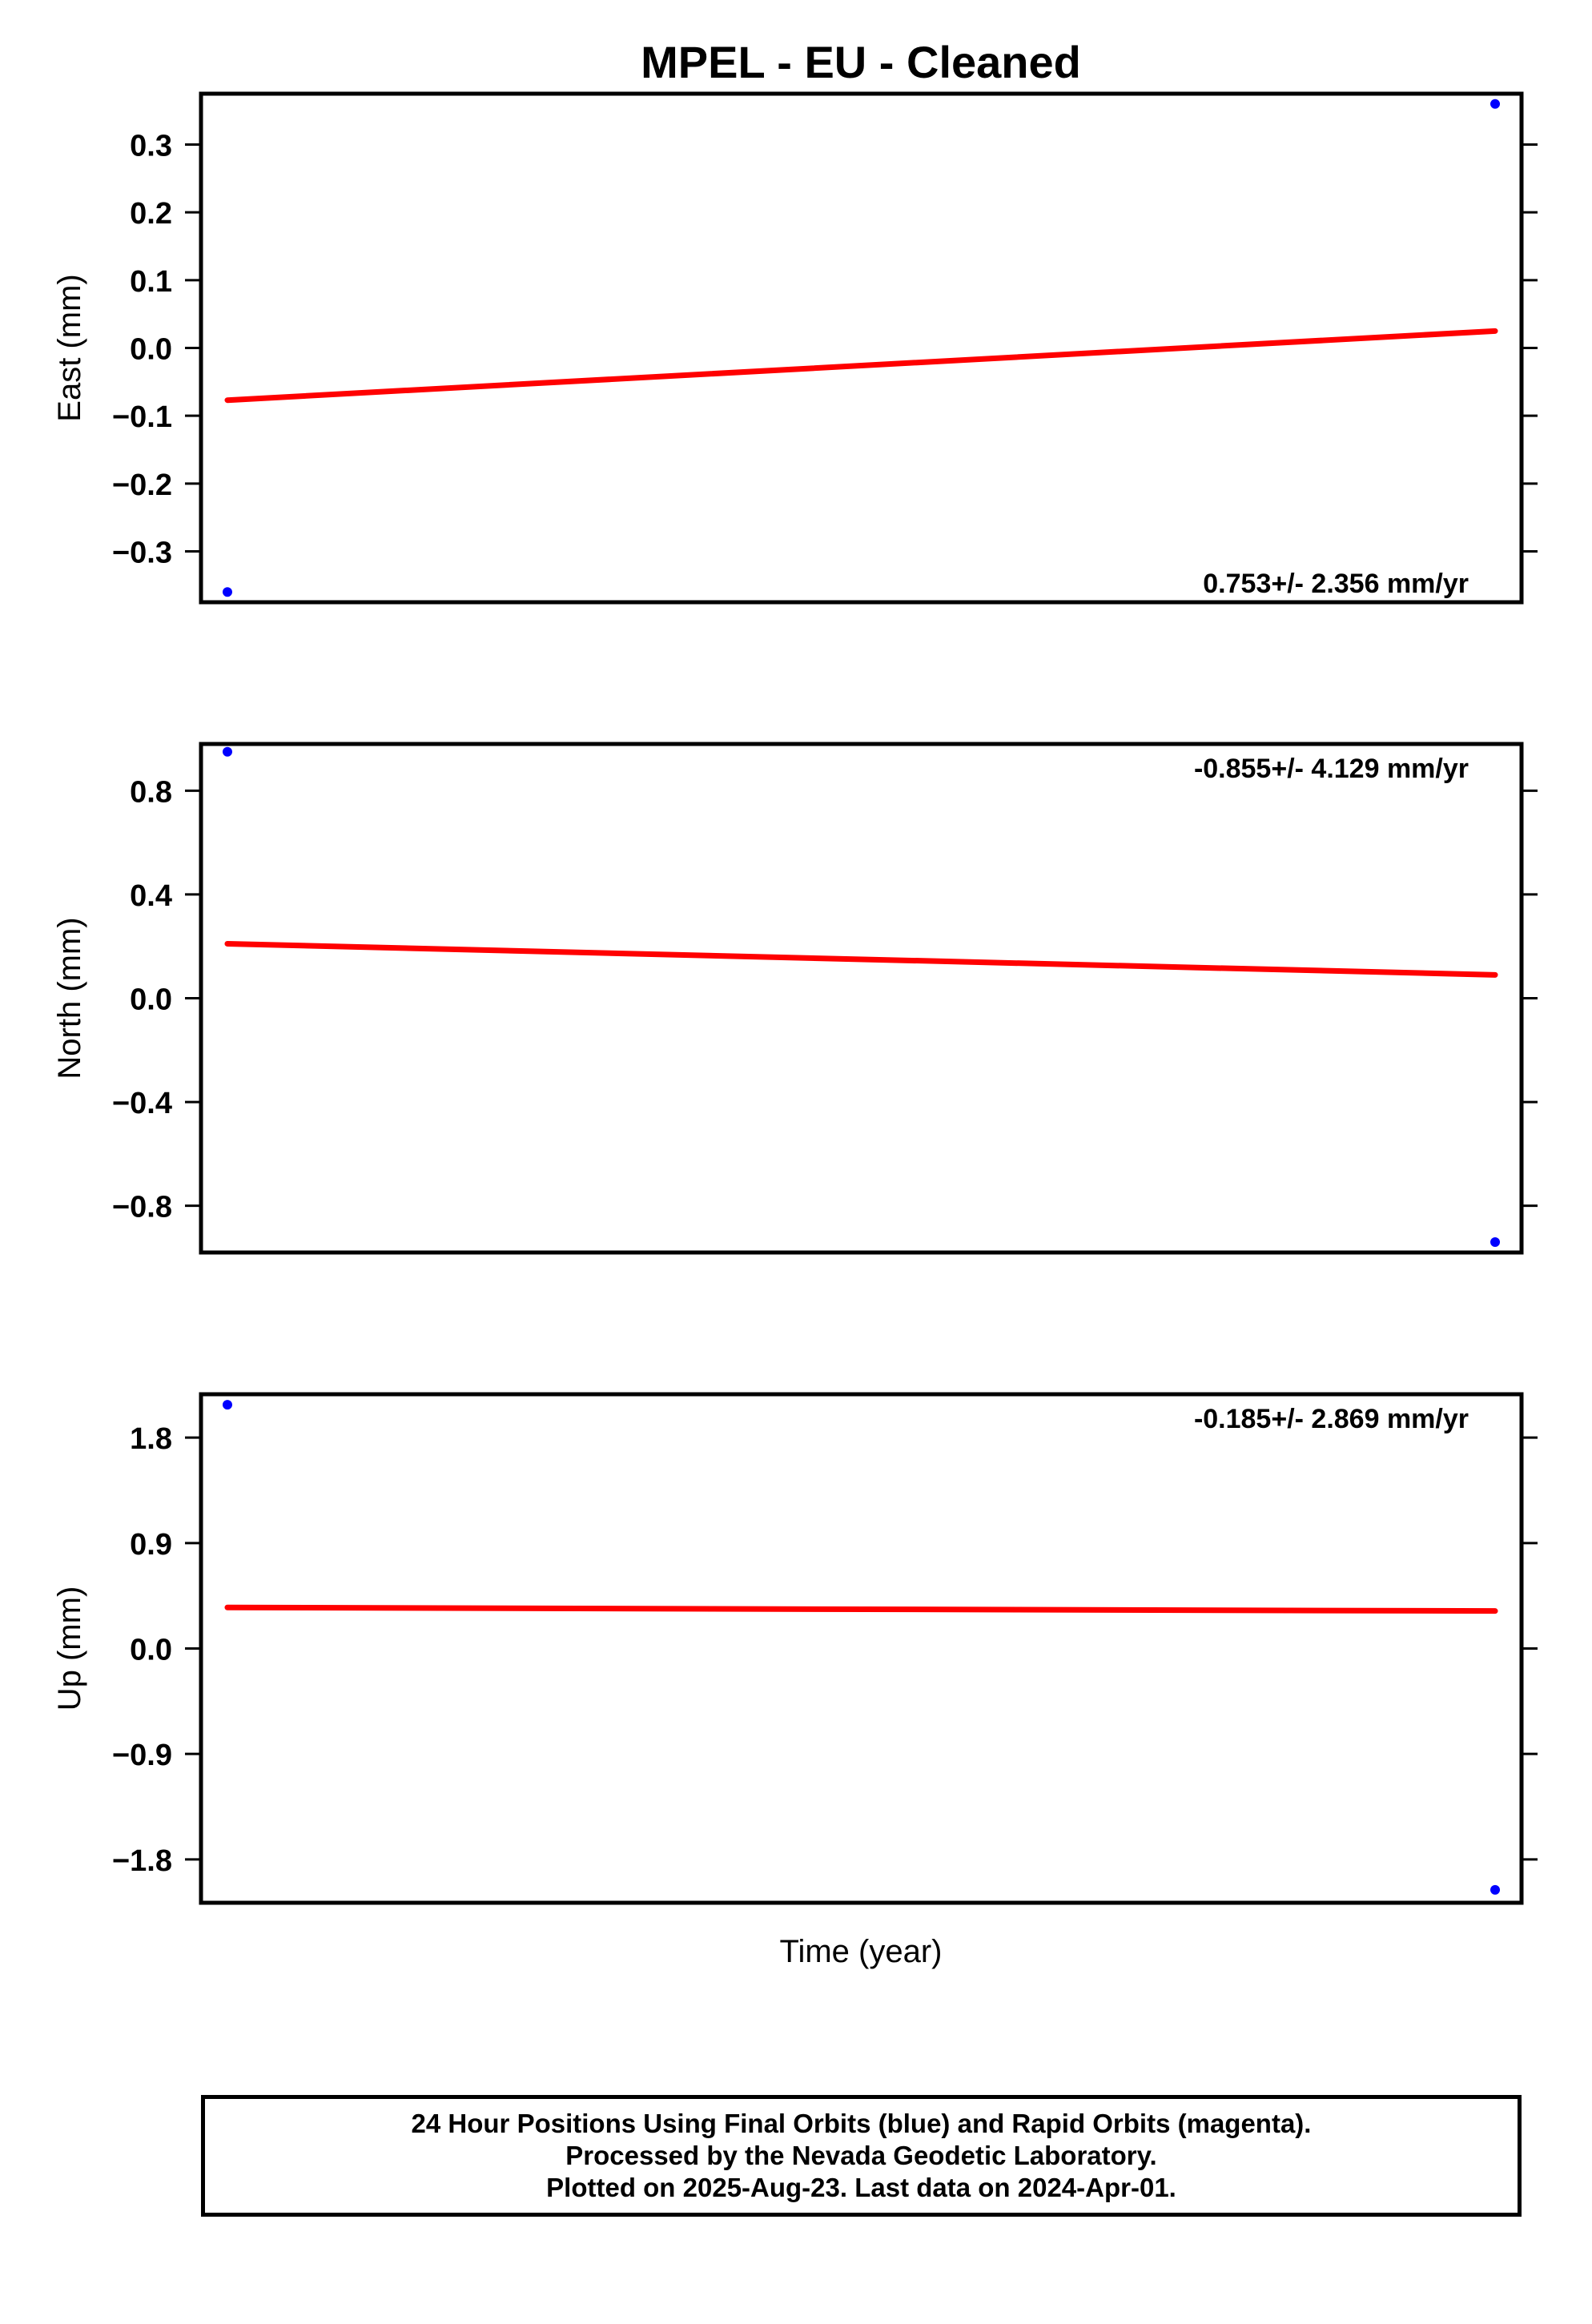 The width and height of the screenshot is (1592, 2324). What do you see at coordinates (142, 1755) in the screenshot?
I see `up-ytick-label: −0.9` at bounding box center [142, 1755].